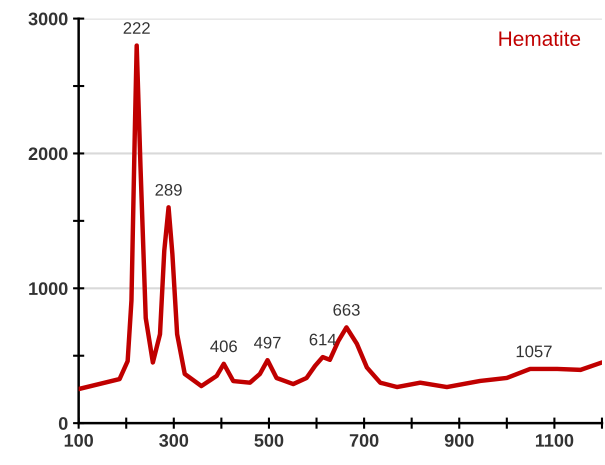  Describe the element at coordinates (78, 440) in the screenshot. I see `x-tick-label: 100` at that location.